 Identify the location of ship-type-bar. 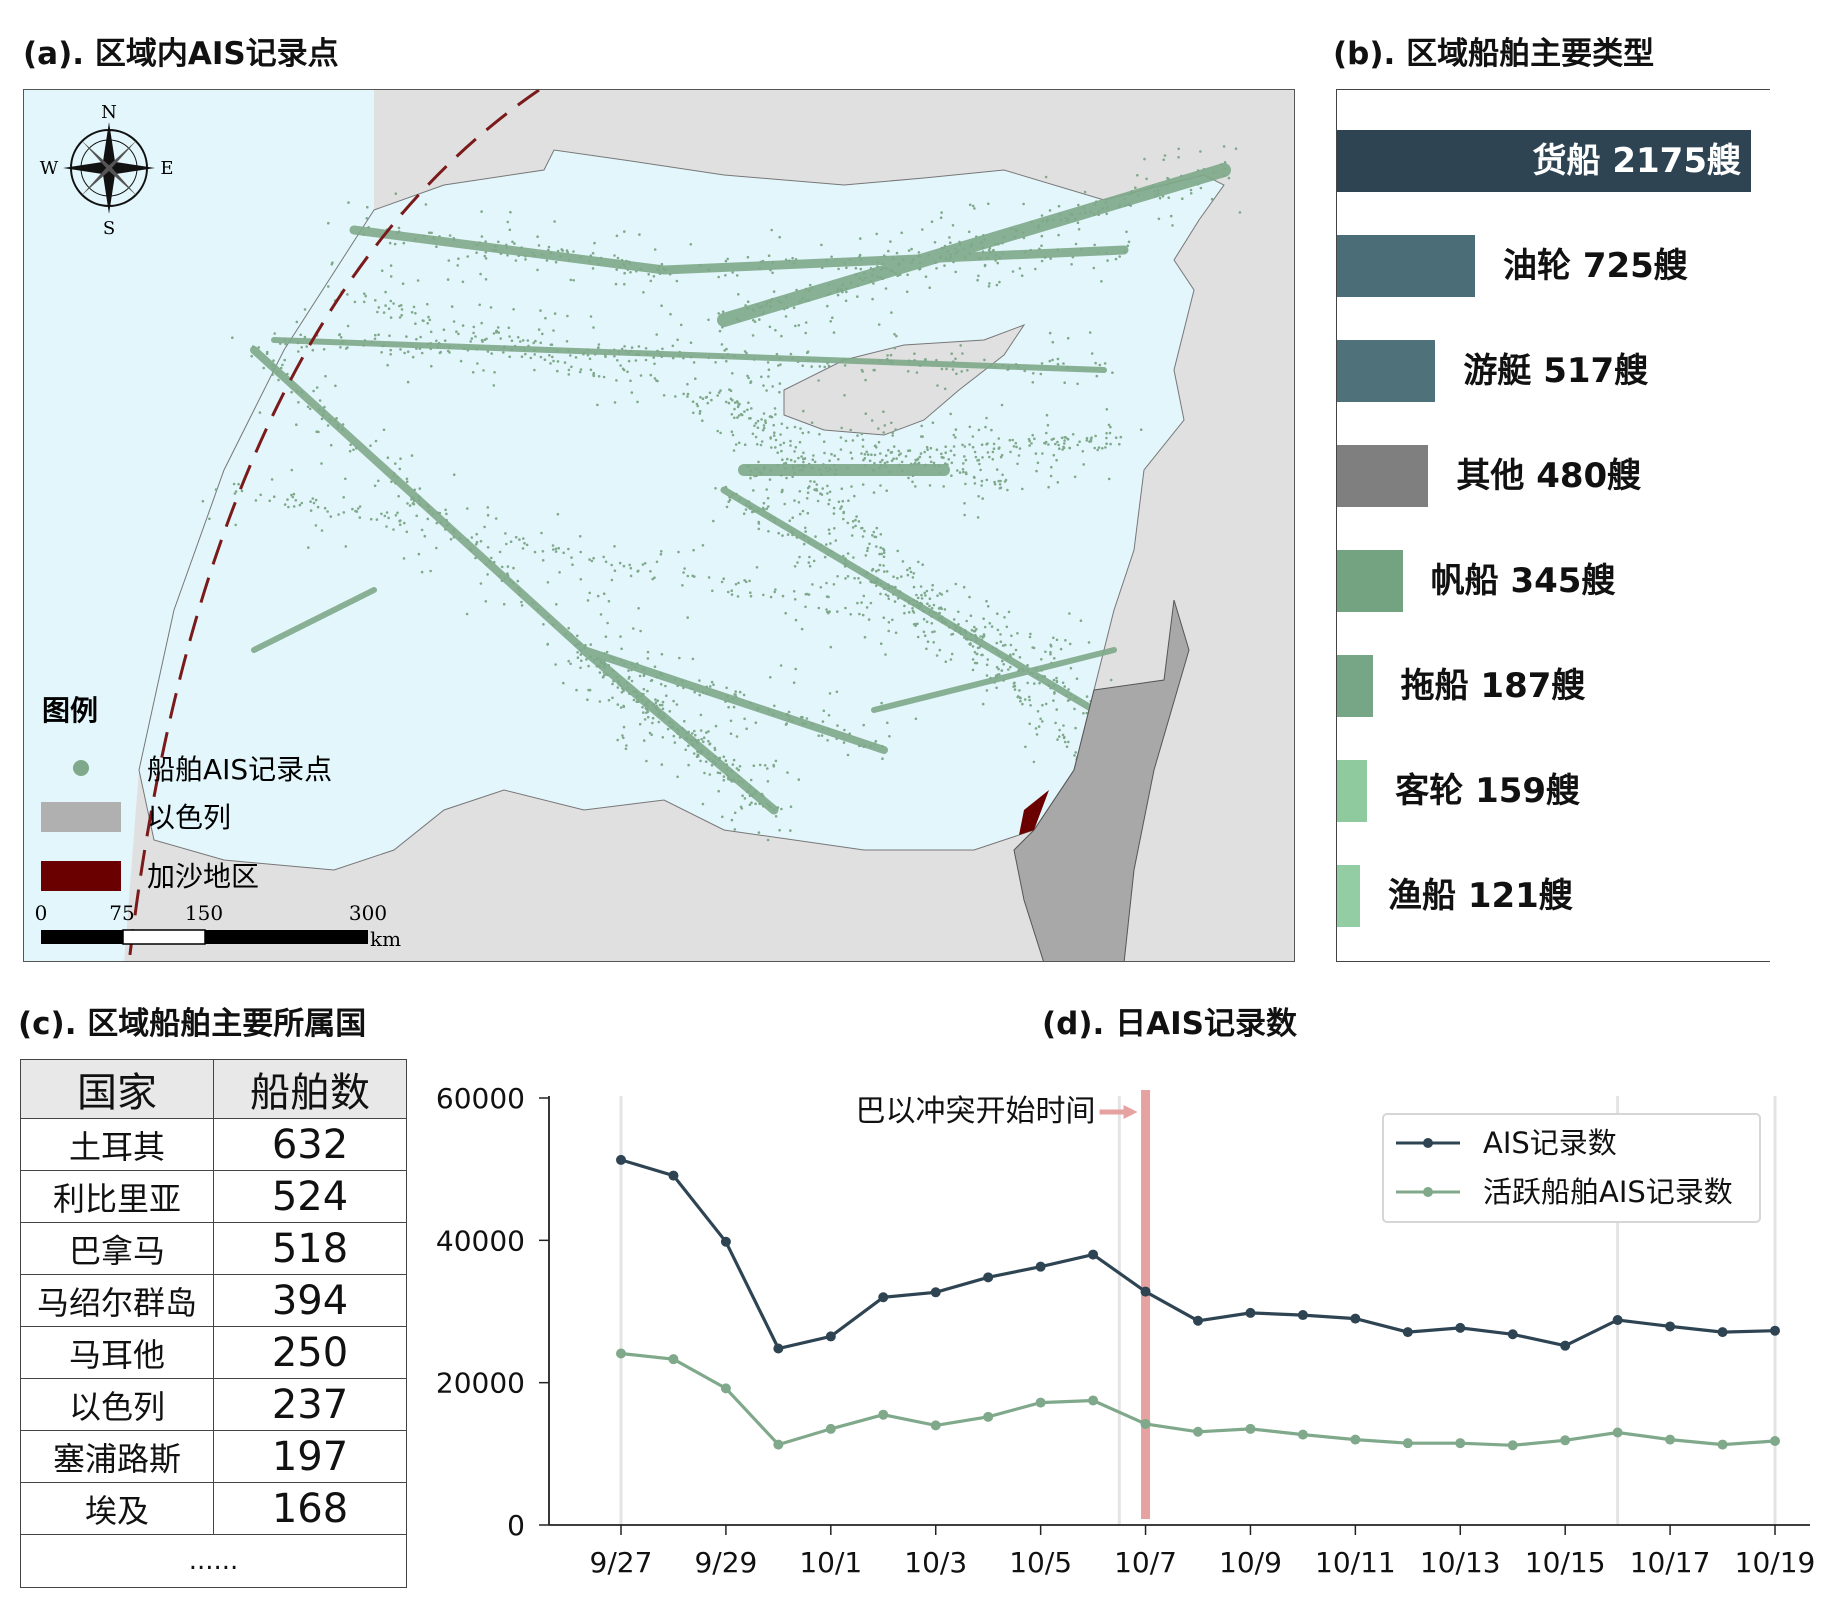
(1352, 791).